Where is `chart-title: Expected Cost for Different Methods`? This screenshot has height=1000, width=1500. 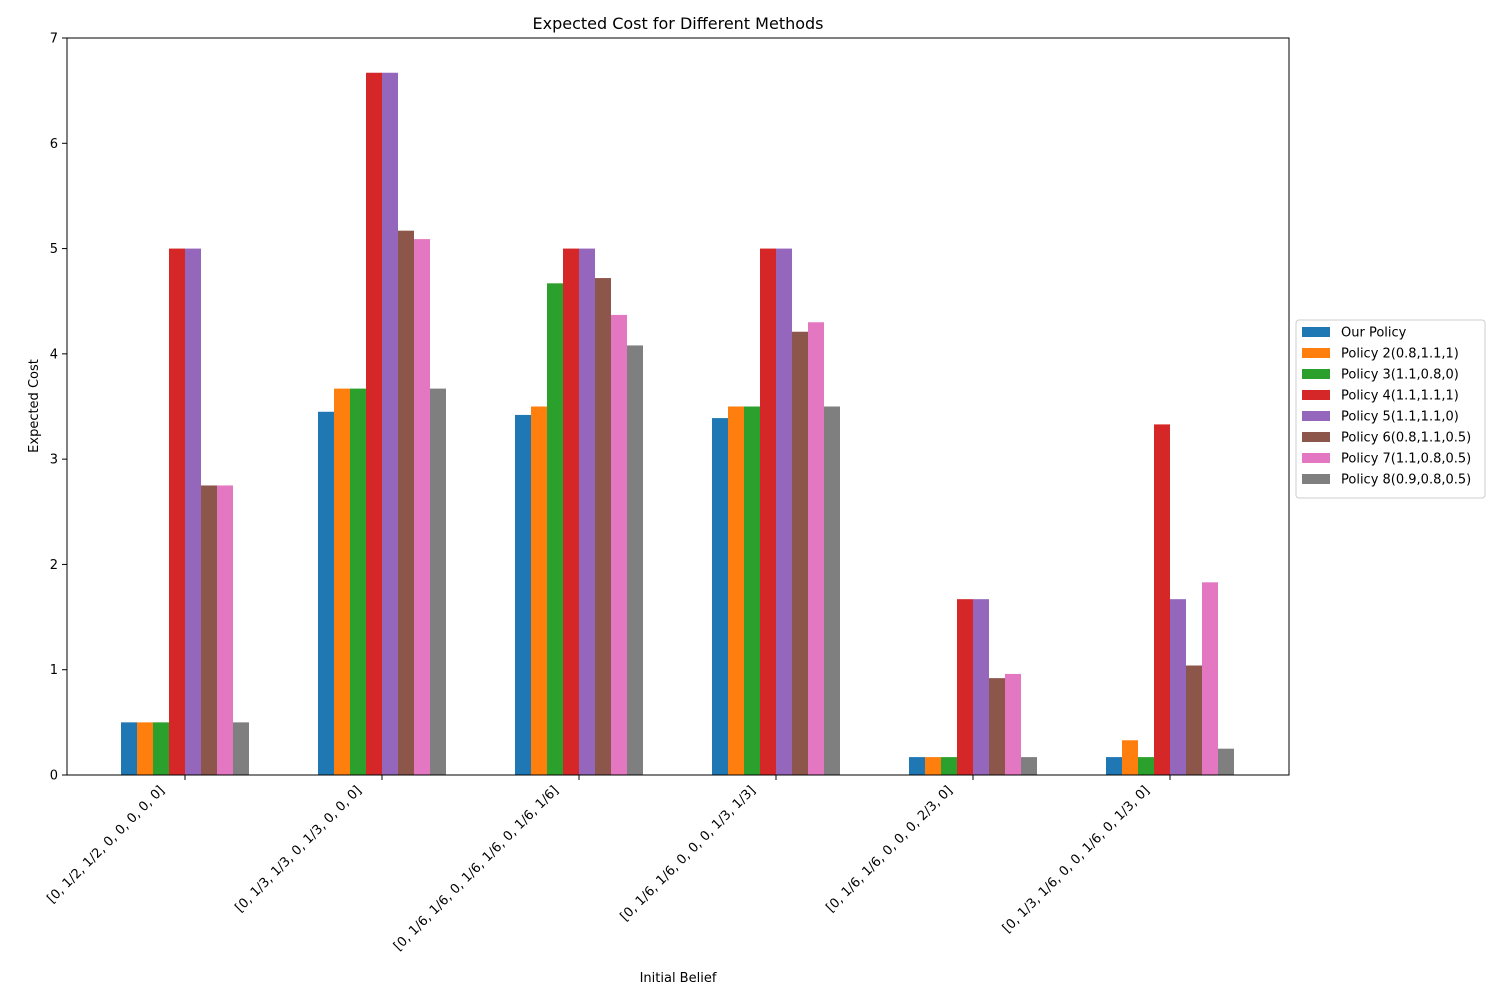
chart-title: Expected Cost for Different Methods is located at coordinates (677, 23).